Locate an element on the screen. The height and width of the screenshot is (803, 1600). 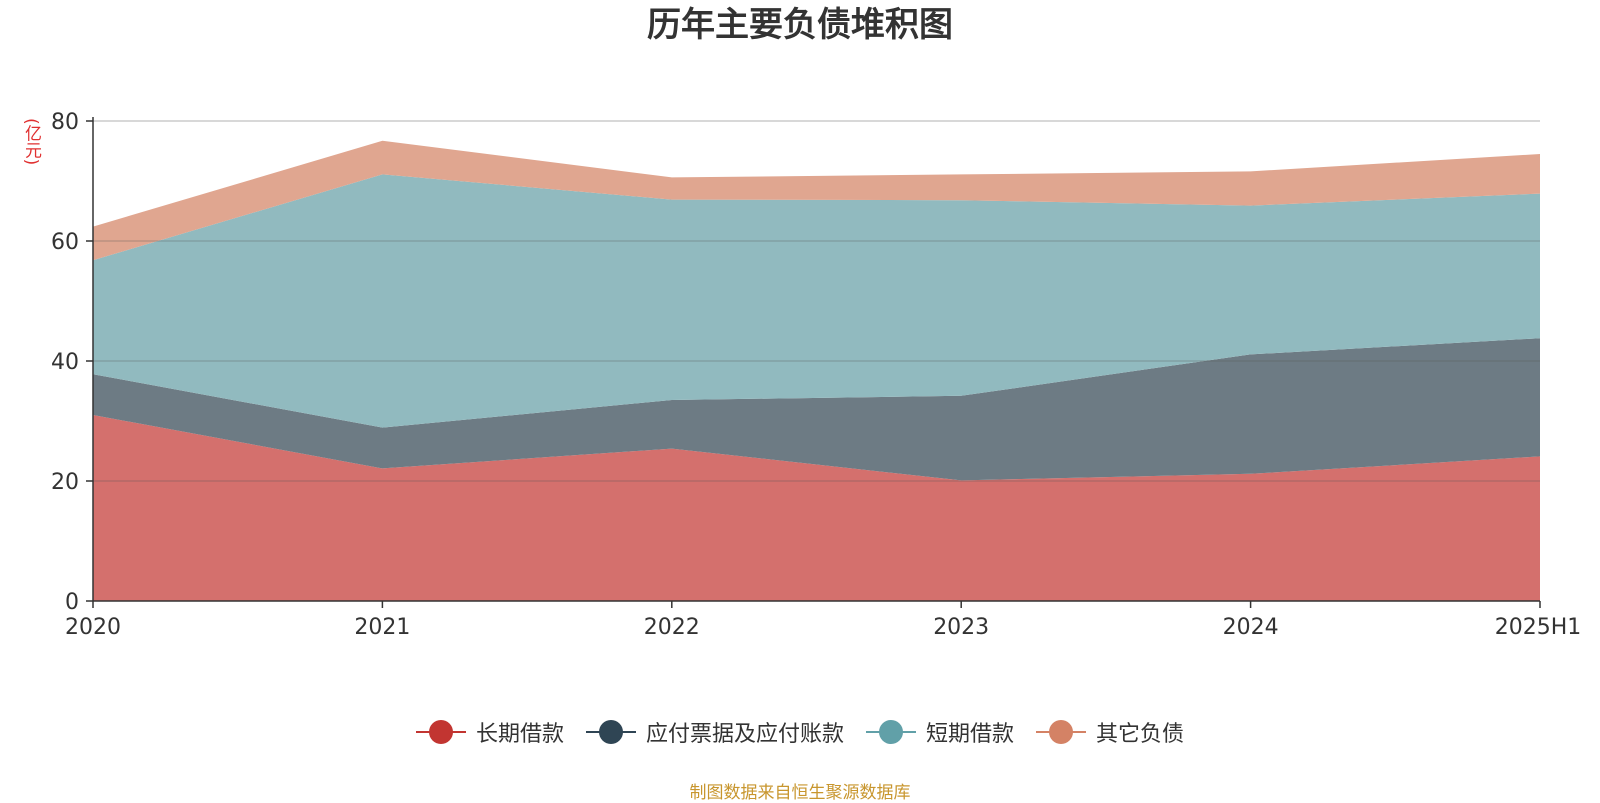
legend-item-3: 短期借款 is located at coordinates (940, 732).